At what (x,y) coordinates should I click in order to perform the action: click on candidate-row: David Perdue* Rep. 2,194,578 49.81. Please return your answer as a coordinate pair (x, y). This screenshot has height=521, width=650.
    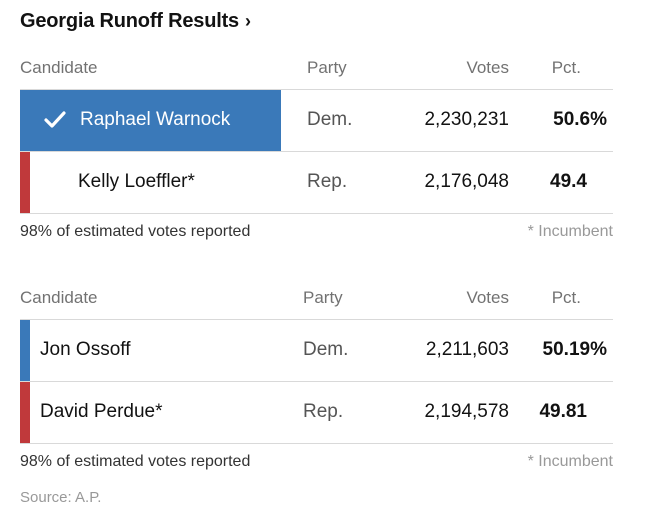
    Looking at the image, I should click on (316, 413).